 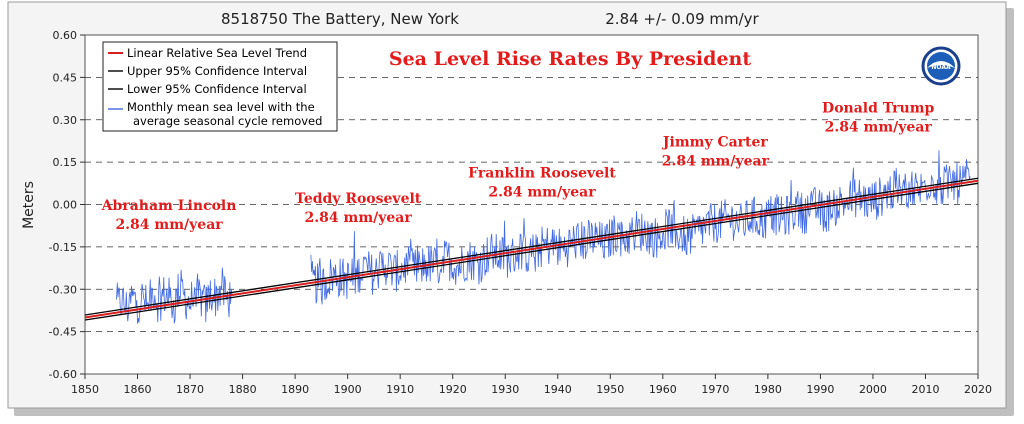 What do you see at coordinates (217, 53) in the screenshot?
I see `legend-label-trend: Linear Relative Sea Level Trend` at bounding box center [217, 53].